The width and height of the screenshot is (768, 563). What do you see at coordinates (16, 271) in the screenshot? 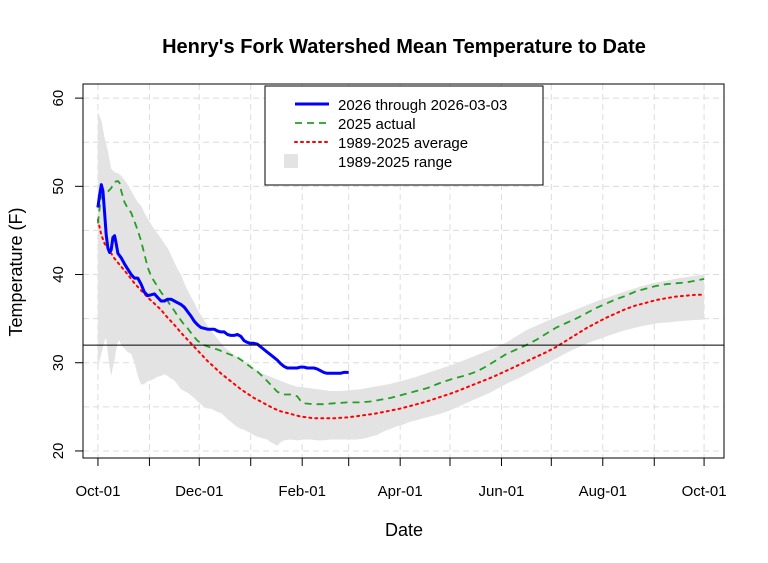
I see `y-axis-label: Temperature (F)` at bounding box center [16, 271].